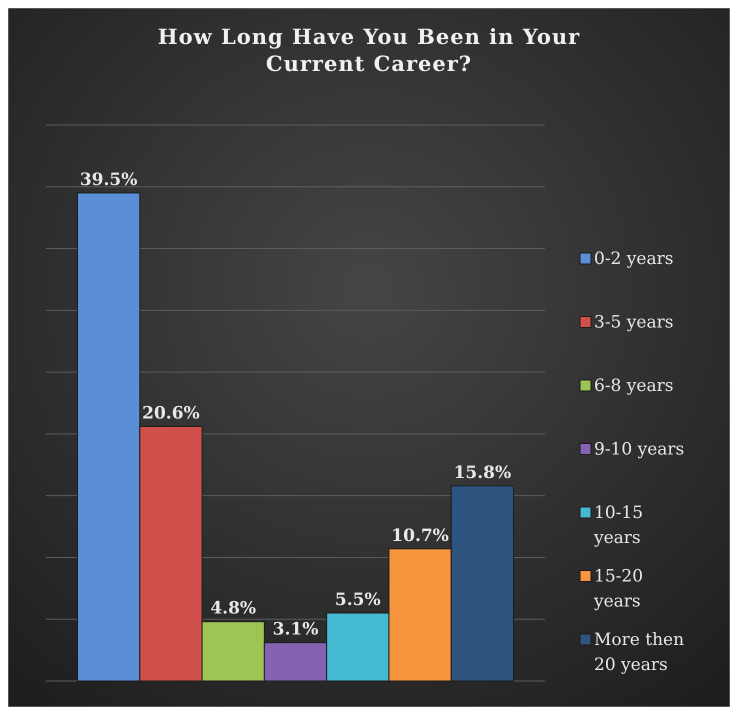 The width and height of the screenshot is (738, 715). I want to click on data-label: 4.8%, so click(233, 608).